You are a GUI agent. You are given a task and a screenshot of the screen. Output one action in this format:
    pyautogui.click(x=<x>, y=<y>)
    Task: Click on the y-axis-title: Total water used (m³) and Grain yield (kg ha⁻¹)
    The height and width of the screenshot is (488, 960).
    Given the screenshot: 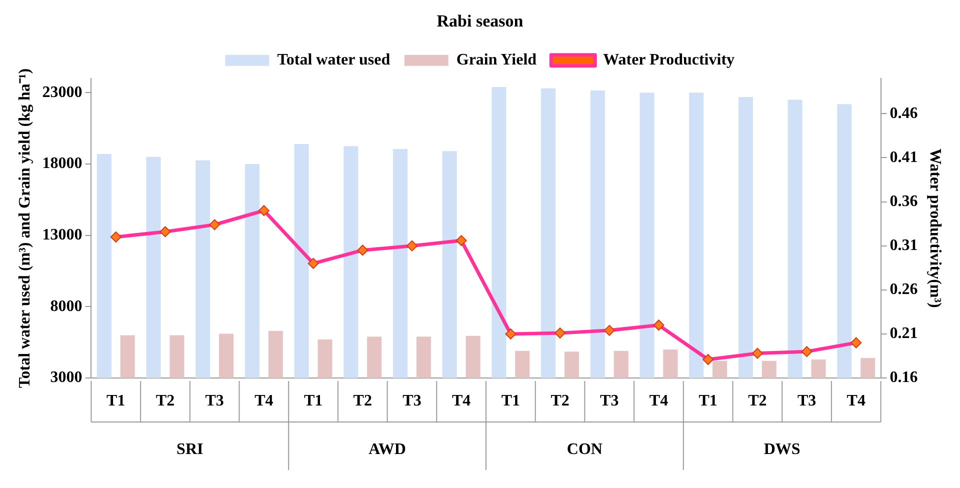 What is the action you would take?
    pyautogui.click(x=25, y=228)
    